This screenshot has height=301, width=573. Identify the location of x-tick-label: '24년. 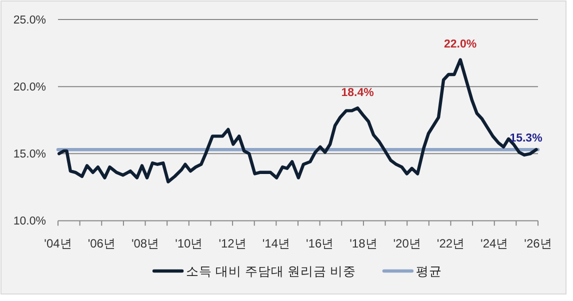
(494, 243).